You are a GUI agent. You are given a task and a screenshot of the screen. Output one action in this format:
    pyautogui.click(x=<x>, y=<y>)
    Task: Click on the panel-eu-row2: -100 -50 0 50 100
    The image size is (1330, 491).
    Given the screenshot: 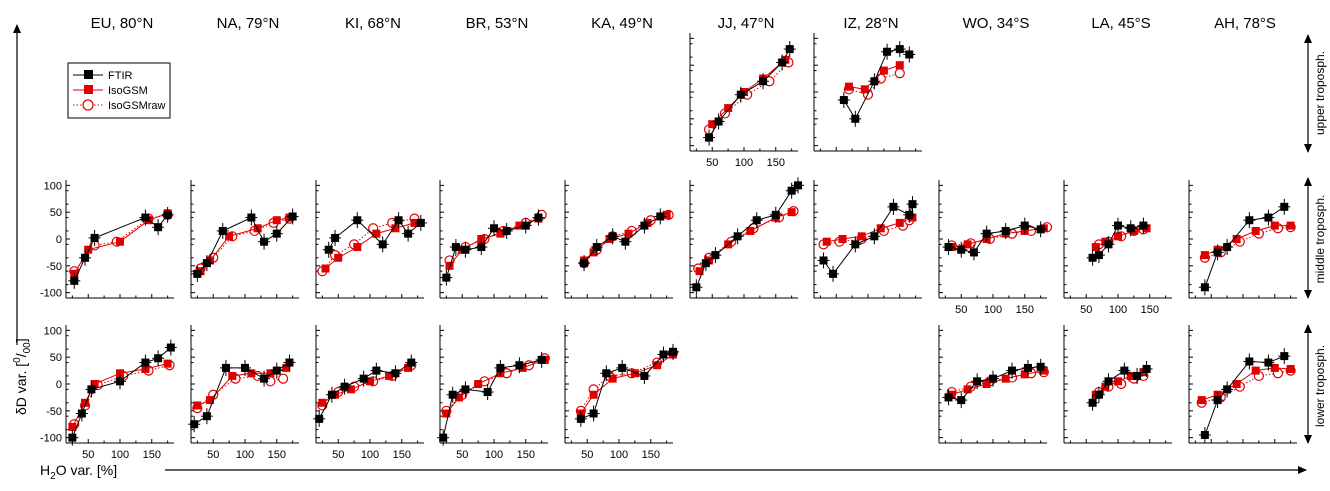 What is the action you would take?
    pyautogui.click(x=107, y=240)
    